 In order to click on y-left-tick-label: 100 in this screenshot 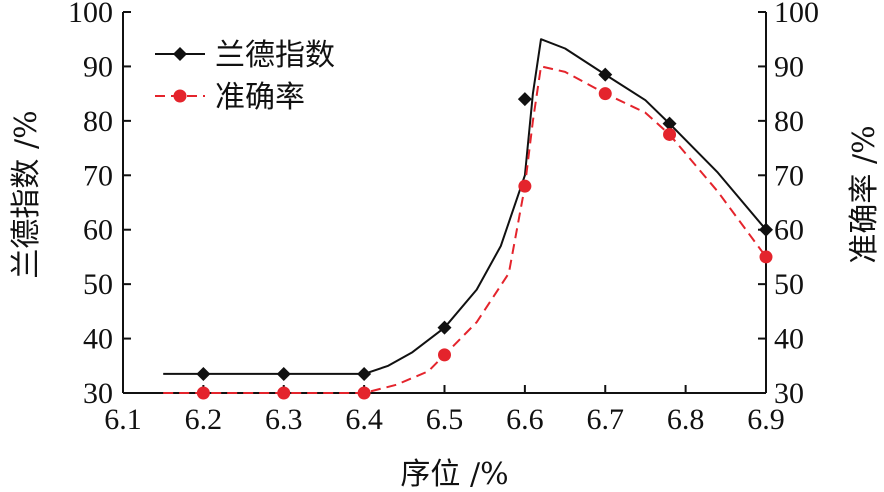, I will do `click(90, 14)`.